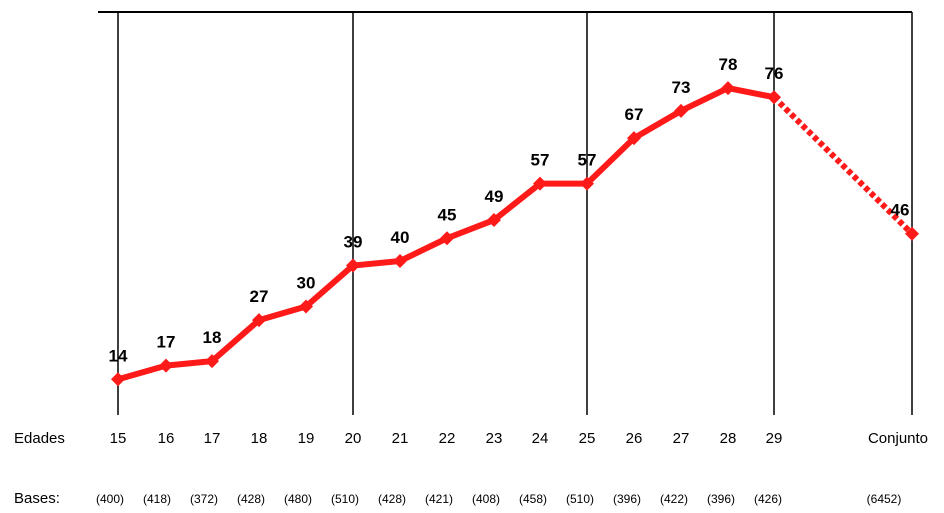  What do you see at coordinates (768, 499) in the screenshot?
I see `base-value-29: (426)` at bounding box center [768, 499].